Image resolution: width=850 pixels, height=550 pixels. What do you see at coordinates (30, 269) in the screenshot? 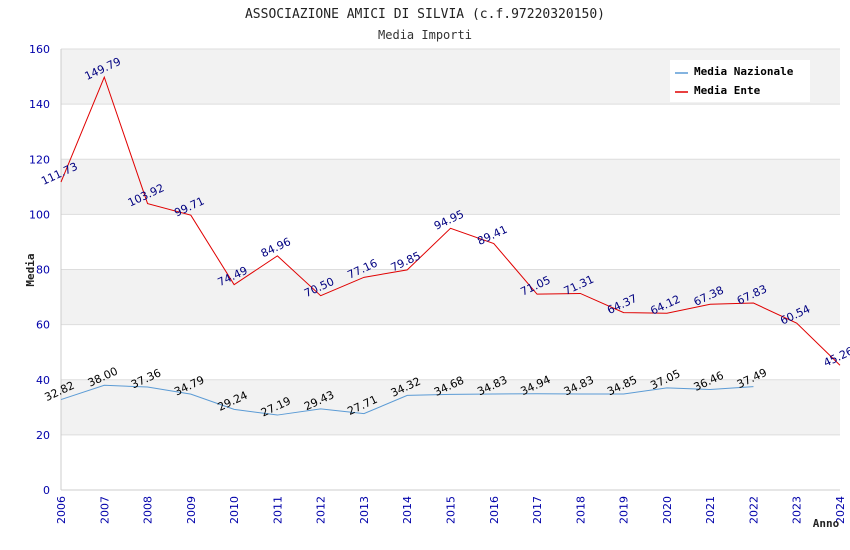
I see `y-axis-label: Media` at bounding box center [30, 269].